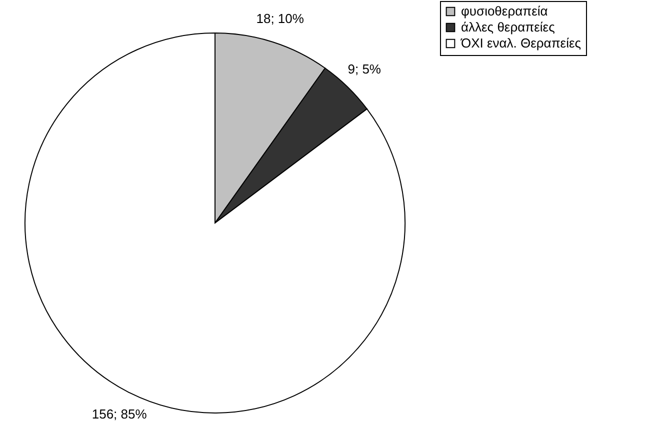  I want to click on data-label: 156; 85%, so click(120, 414).